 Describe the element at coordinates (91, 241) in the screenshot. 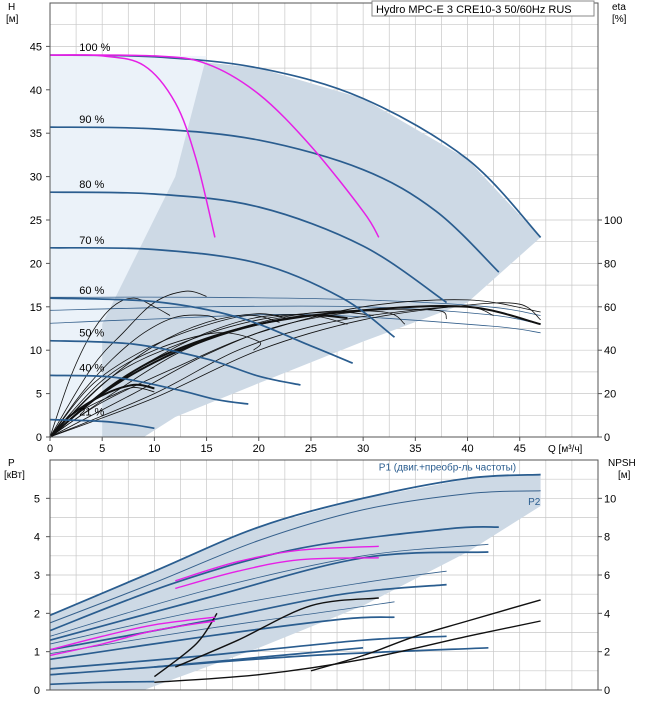

I see `speed-label-3: 70 %` at that location.